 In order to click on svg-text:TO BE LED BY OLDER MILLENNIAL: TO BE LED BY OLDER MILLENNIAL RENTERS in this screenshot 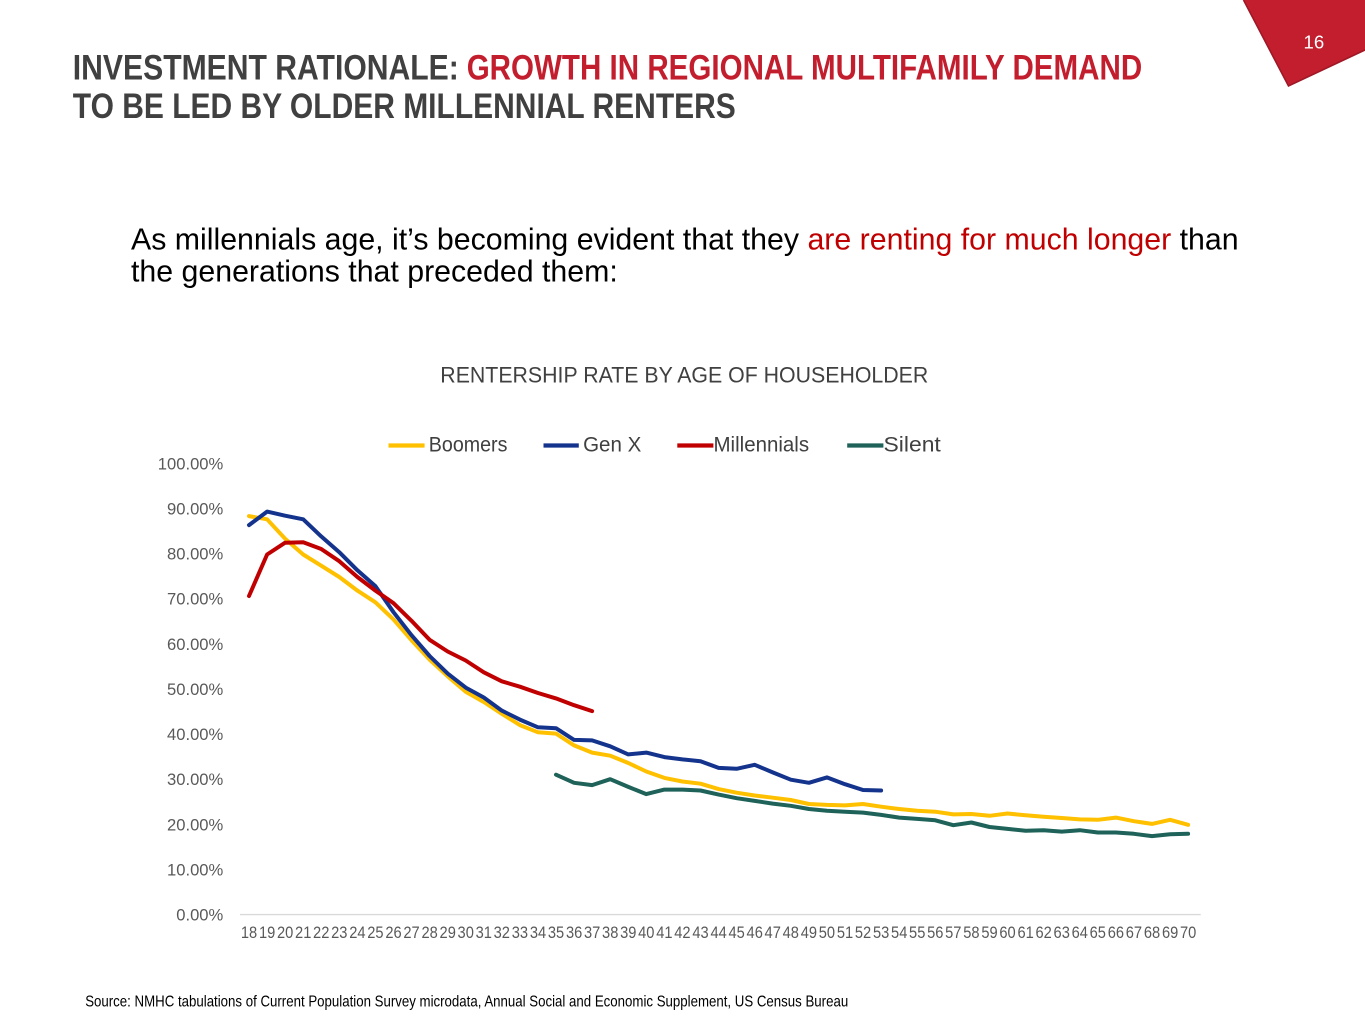, I will do `click(404, 106)`.